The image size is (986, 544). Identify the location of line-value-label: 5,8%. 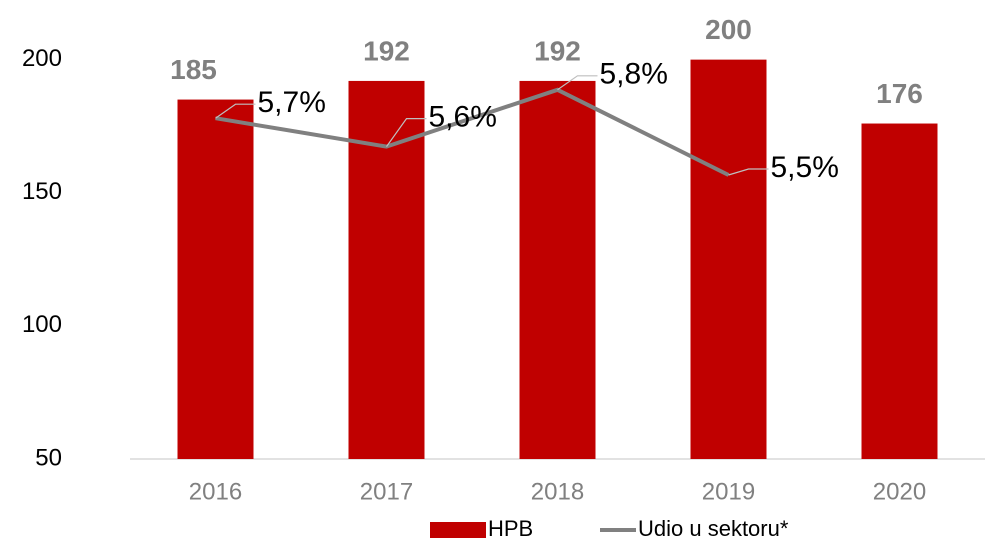
(634, 74).